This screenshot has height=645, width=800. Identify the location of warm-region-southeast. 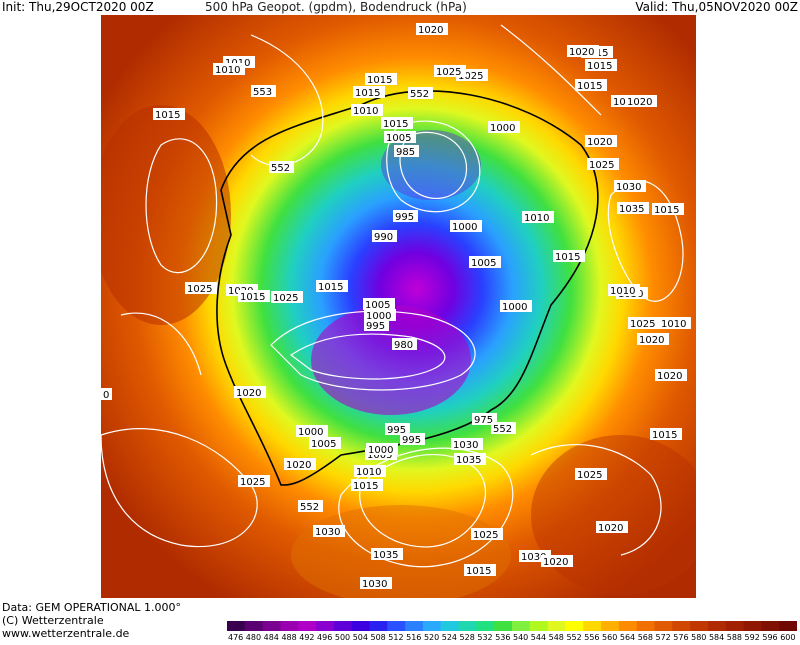
(613, 515).